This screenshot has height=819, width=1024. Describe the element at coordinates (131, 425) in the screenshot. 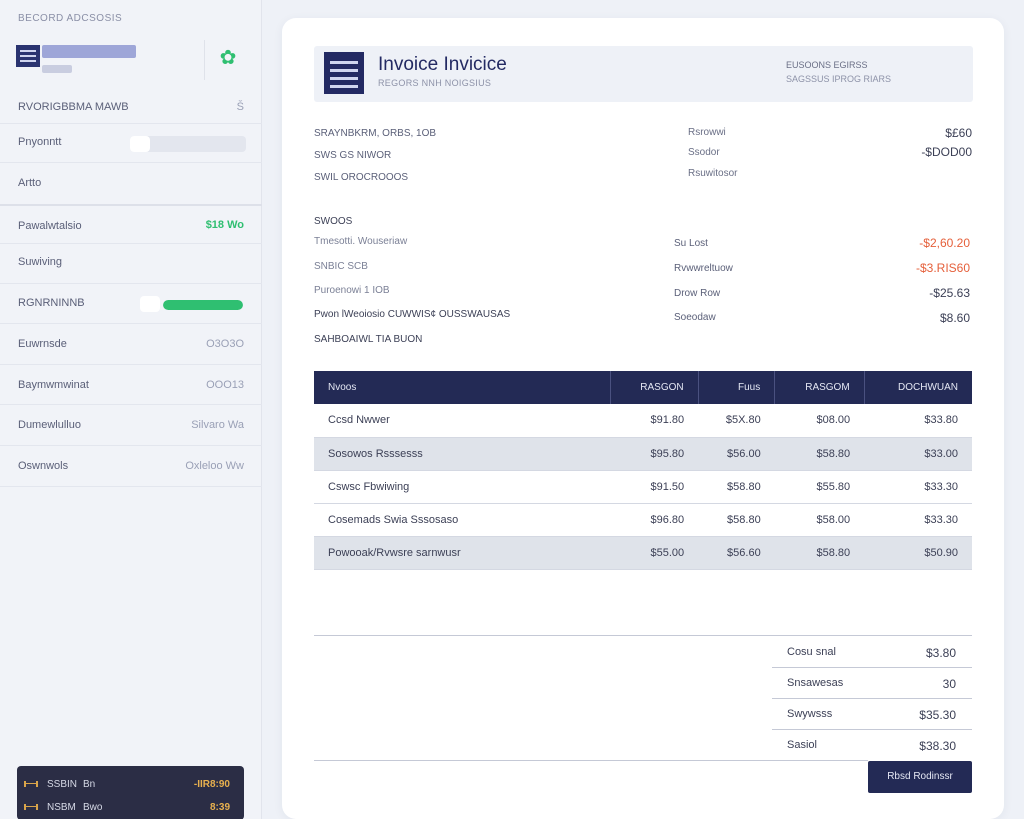

I see `sidebar-item: Dumewlulluo Silvaro Wa` at that location.